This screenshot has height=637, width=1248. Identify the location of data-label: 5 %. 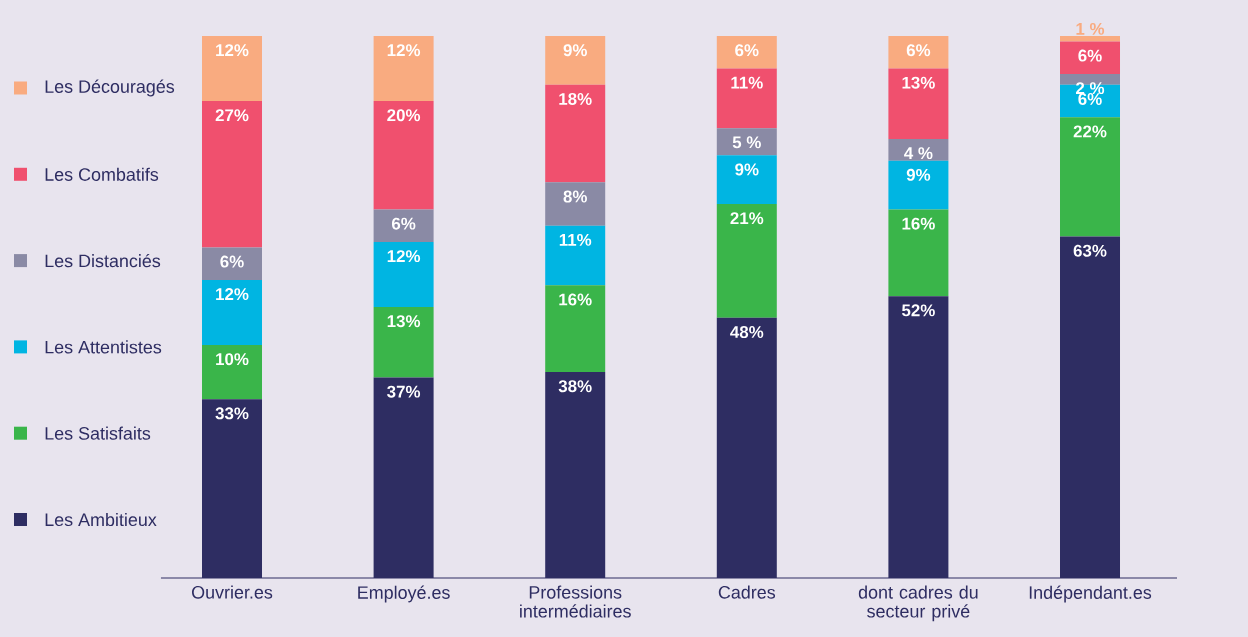
(746, 142).